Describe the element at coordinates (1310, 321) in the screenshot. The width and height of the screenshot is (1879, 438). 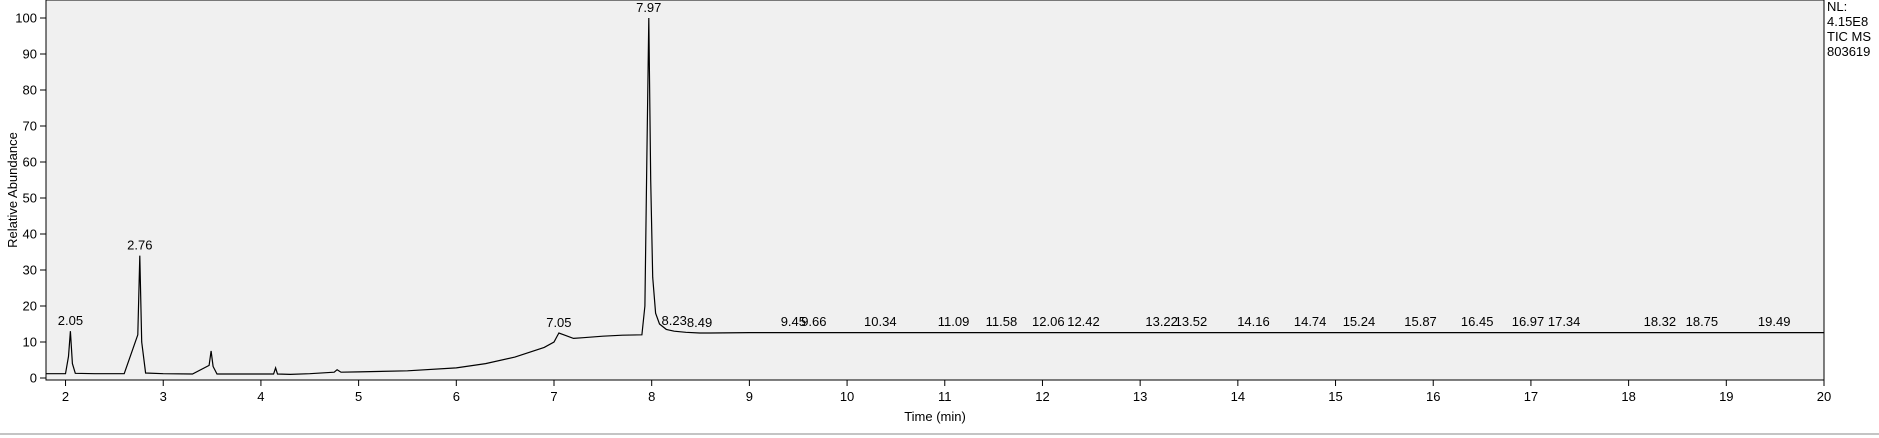
I see `peak-label: 14.74` at that location.